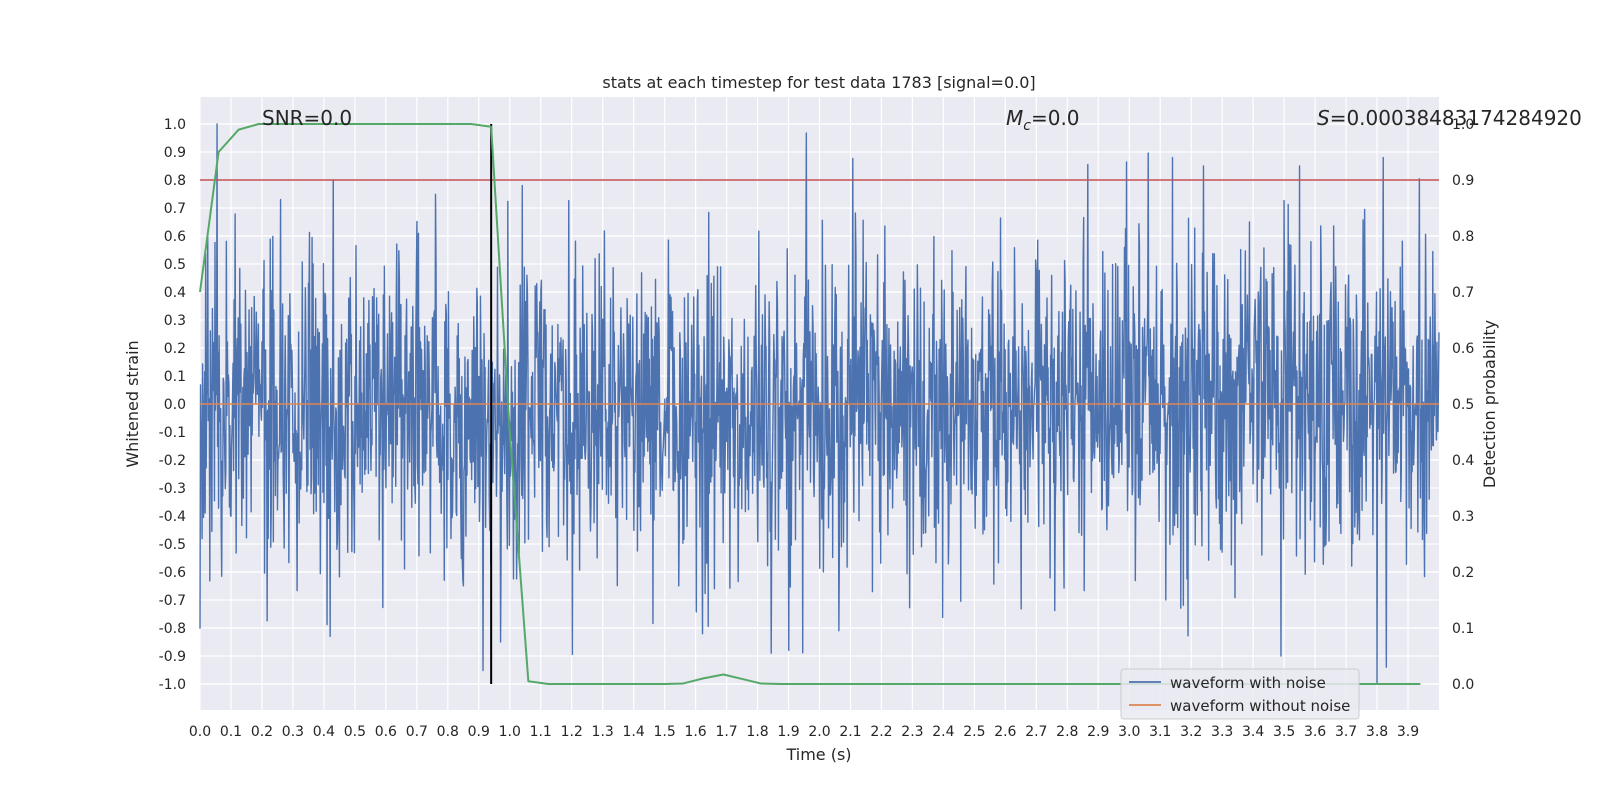 This screenshot has height=800, width=1600. What do you see at coordinates (479, 732) in the screenshot?
I see `x-tick-label: 0.9` at bounding box center [479, 732].